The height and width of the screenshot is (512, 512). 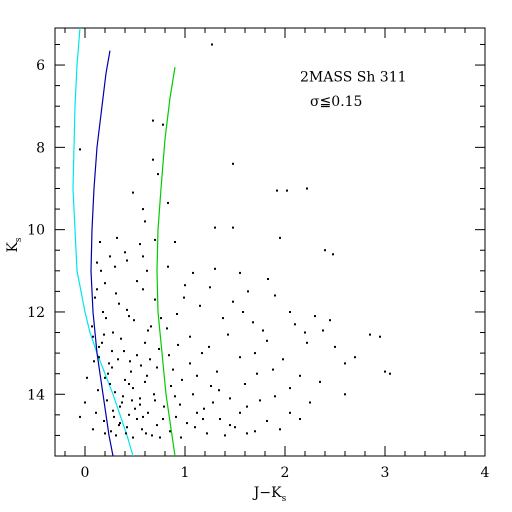 I want to click on y-tick-label: 8, so click(x=40, y=148).